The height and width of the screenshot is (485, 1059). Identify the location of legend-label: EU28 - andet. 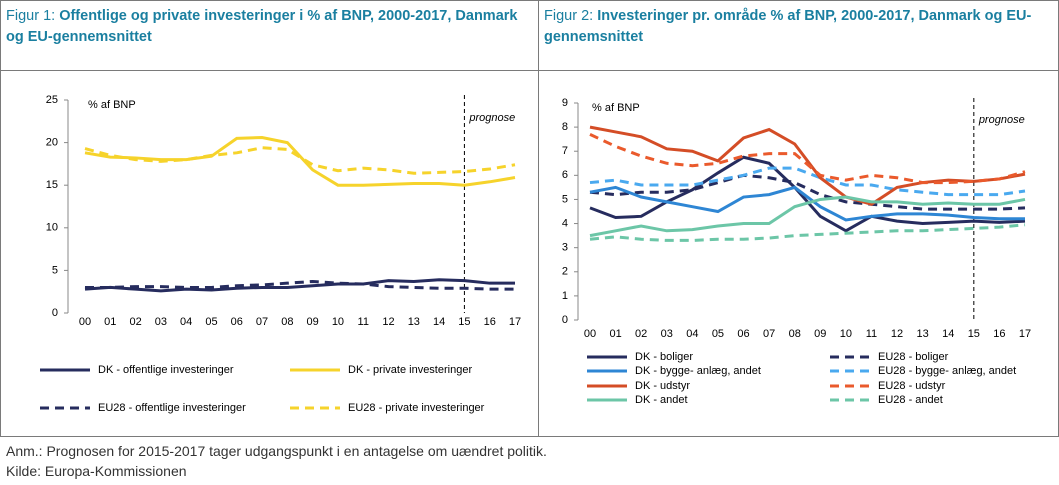
(910, 400).